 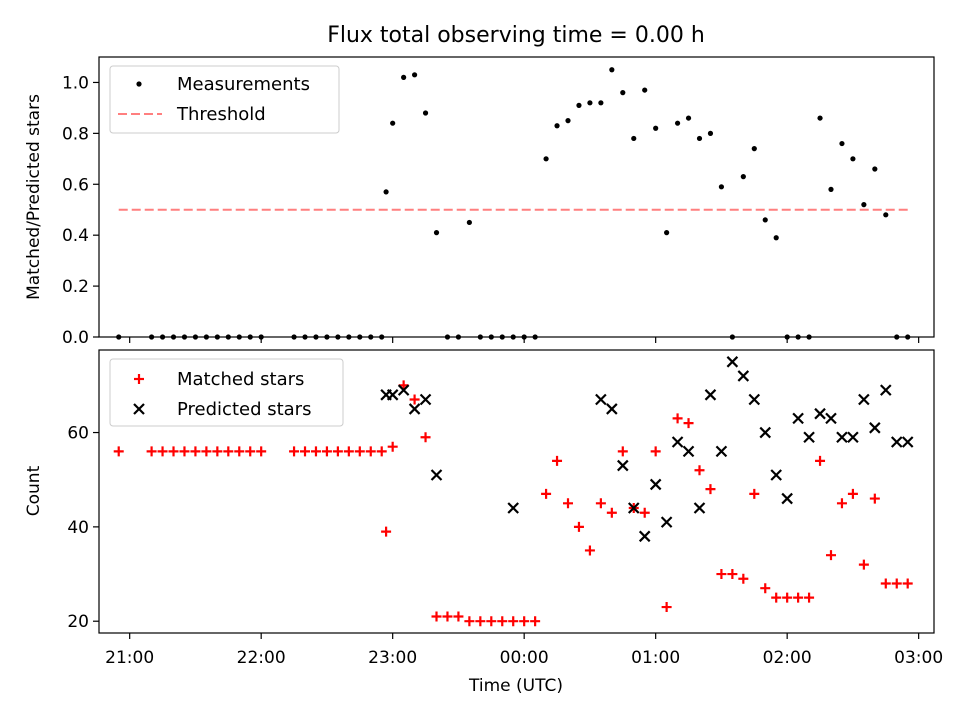 What do you see at coordinates (34, 490) in the screenshot?
I see `bottom-ylabel: Count` at bounding box center [34, 490].